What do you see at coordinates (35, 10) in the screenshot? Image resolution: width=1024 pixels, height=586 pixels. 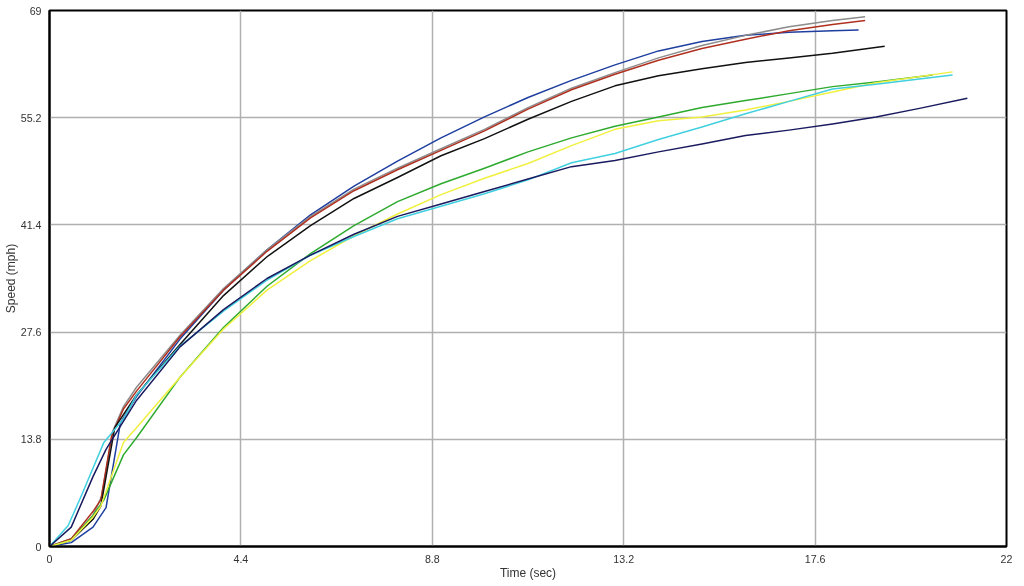 I see `y-tick-label: 69` at bounding box center [35, 10].